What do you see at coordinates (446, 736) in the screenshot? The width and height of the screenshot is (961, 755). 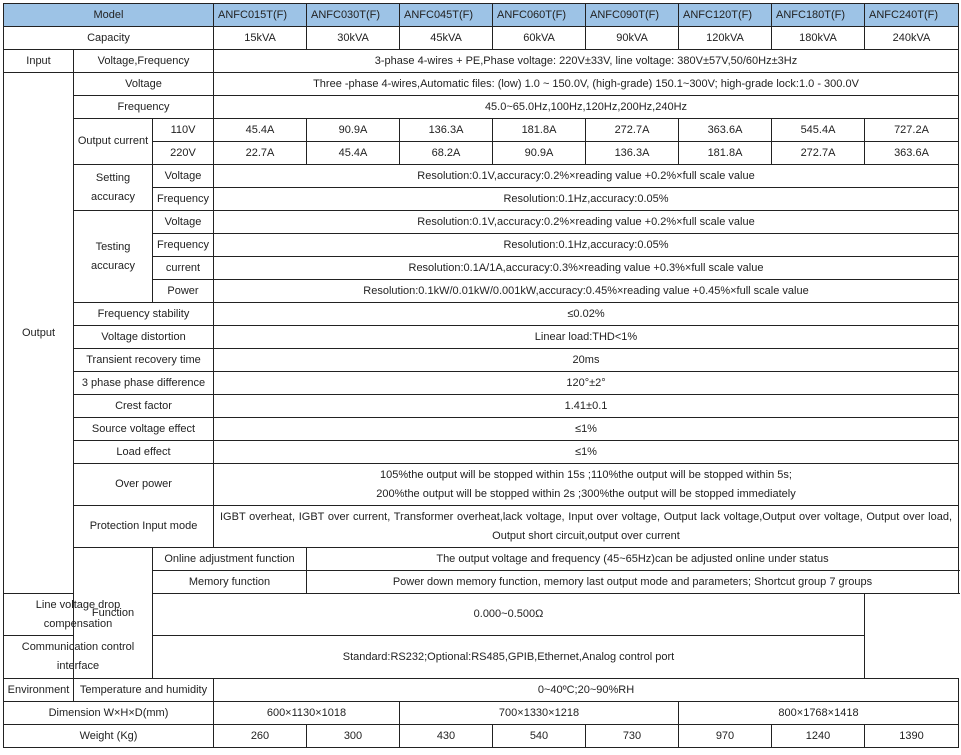 I see `weight-value: 430` at bounding box center [446, 736].